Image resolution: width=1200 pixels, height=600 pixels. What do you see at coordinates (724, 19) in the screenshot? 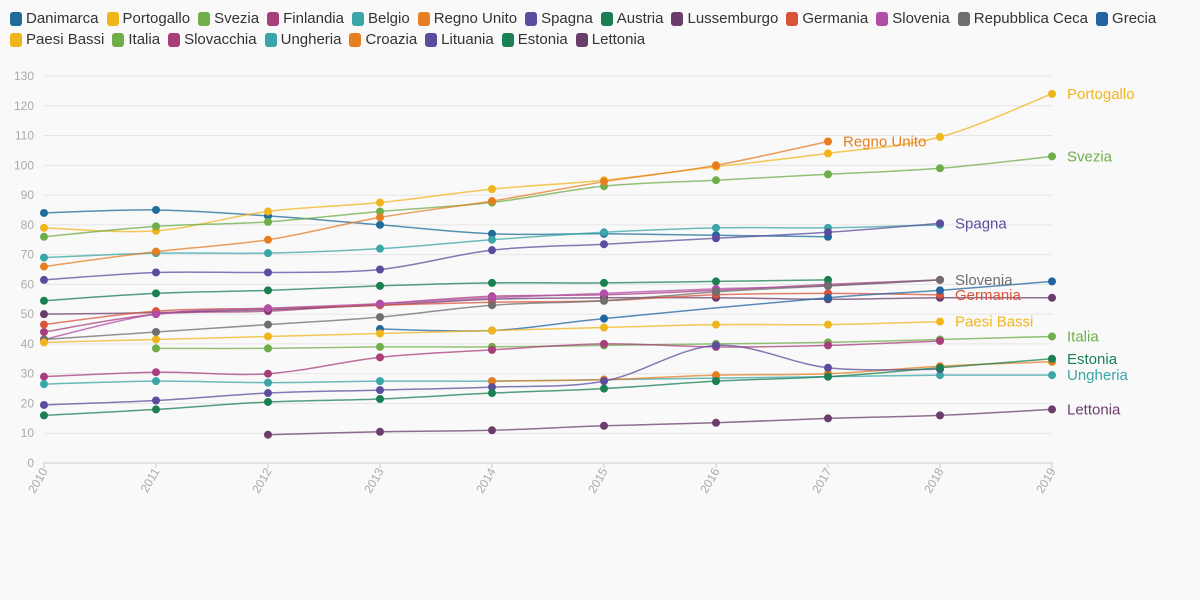
I see `legend-item-lussemburgo: Lussemburgo` at bounding box center [724, 19].